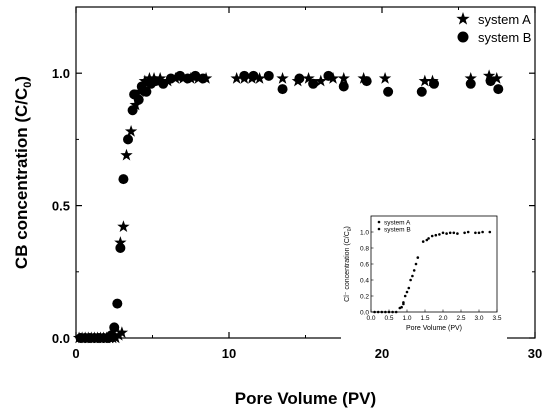  I want to click on inset-y-axis-title-text: Cl⁻ concentration (C/C, so click(347, 266).